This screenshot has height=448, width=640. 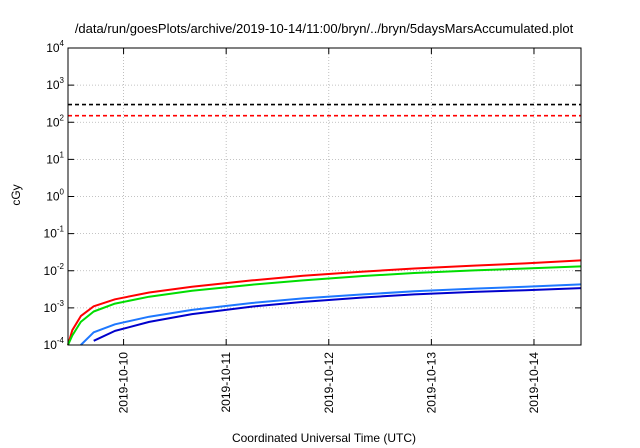 What do you see at coordinates (54, 270) in the screenshot?
I see `y-tick-label: 10⁻²` at bounding box center [54, 270].